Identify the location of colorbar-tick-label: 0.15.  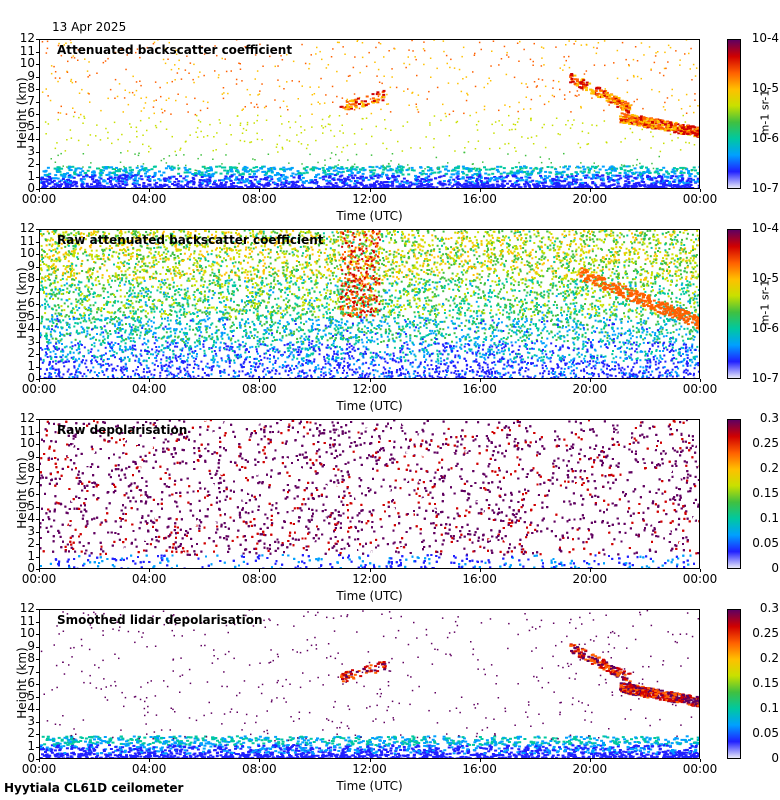
(756, 683).